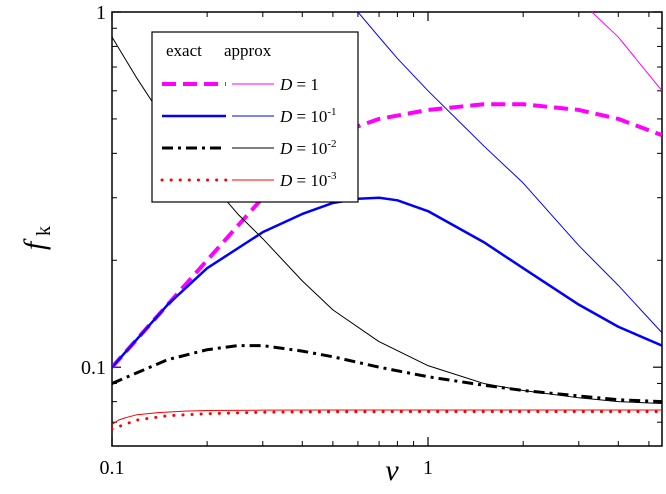 The width and height of the screenshot is (666, 494). Describe the element at coordinates (255, 117) in the screenshot. I see `legend: exact approx D = 1 D = 10-1 D = 10-2 D = 10-3` at that location.